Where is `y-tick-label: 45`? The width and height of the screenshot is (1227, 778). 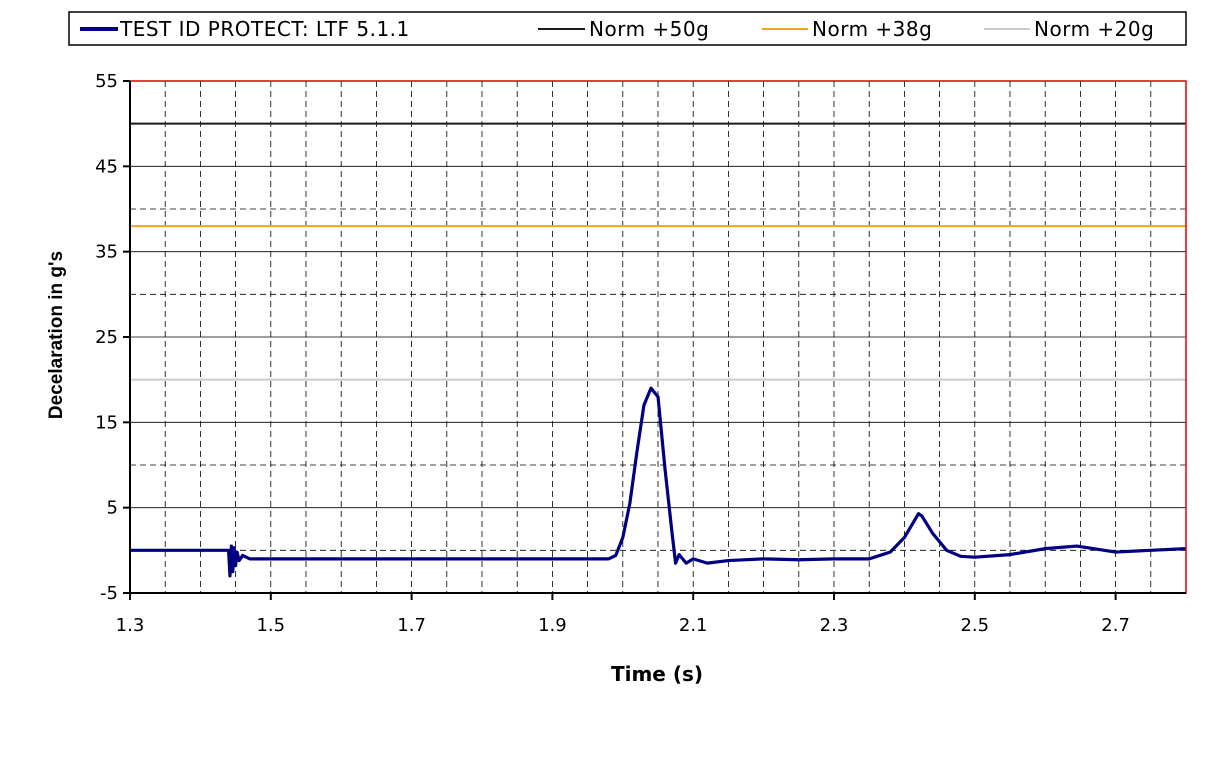
y-tick-label: 45 is located at coordinates (106, 166).